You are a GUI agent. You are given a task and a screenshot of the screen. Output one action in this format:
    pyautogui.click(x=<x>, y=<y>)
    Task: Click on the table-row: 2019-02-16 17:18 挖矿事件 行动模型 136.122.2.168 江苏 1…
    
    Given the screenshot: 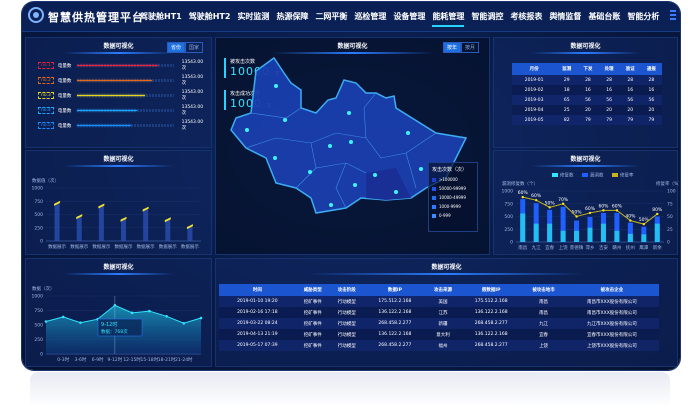 What is the action you would take?
    pyautogui.click(x=439, y=312)
    